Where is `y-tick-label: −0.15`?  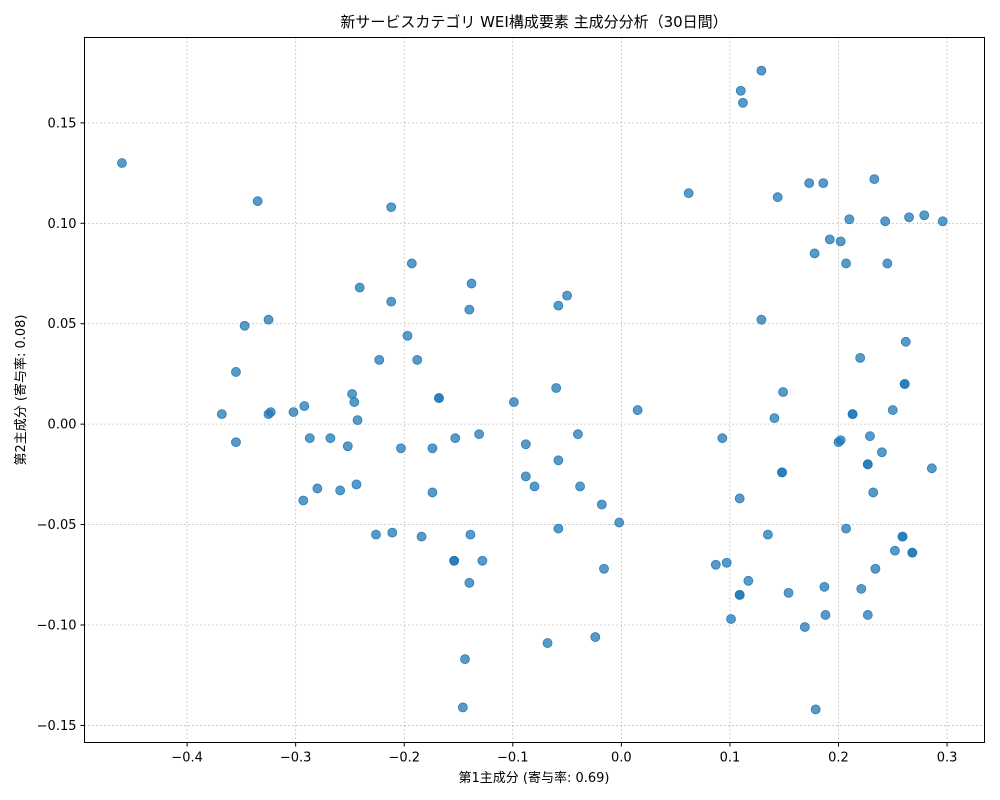 y-tick-label: −0.15 is located at coordinates (57, 726).